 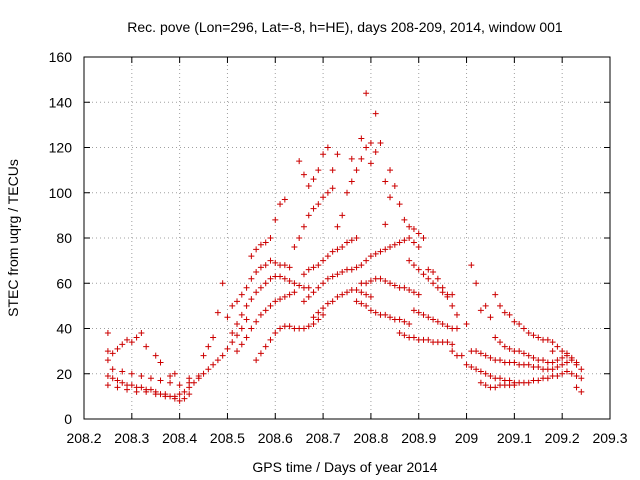 I want to click on y-tick-label: 40, so click(x=64, y=329).